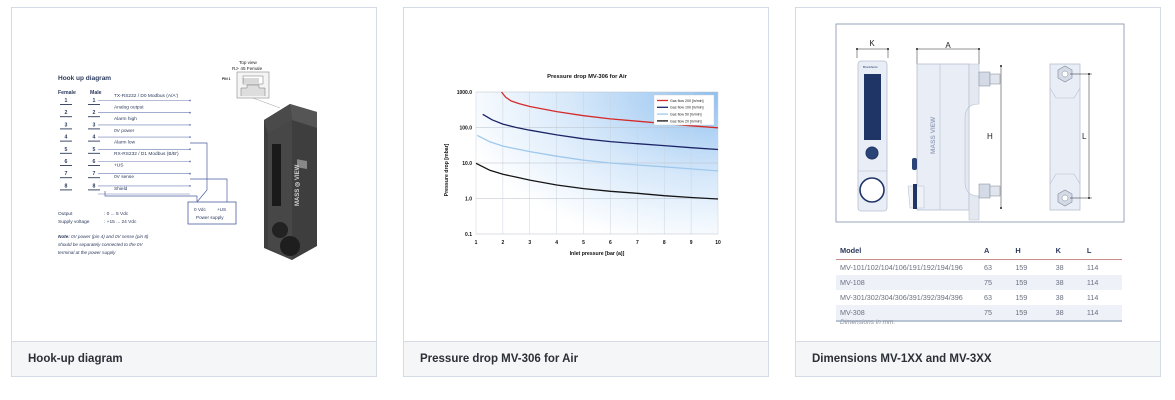 This screenshot has height=400, width=1175. Describe the element at coordinates (118, 166) in the screenshot. I see `signal-label: +US` at that location.